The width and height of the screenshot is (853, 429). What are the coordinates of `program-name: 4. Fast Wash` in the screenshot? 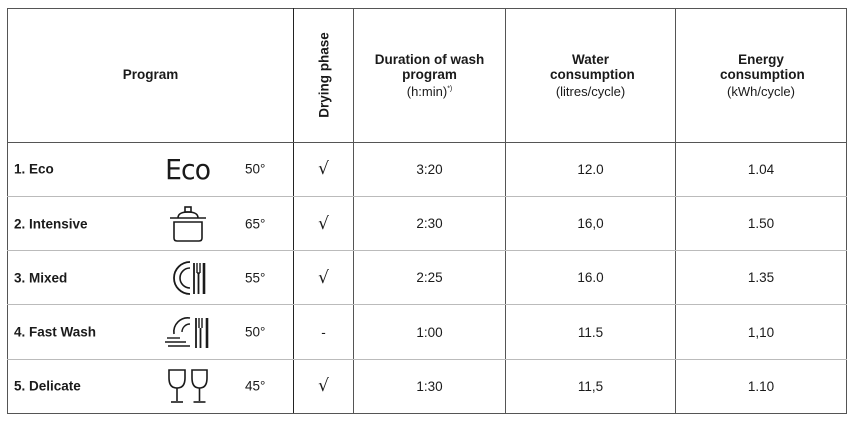 It's located at (55, 332).